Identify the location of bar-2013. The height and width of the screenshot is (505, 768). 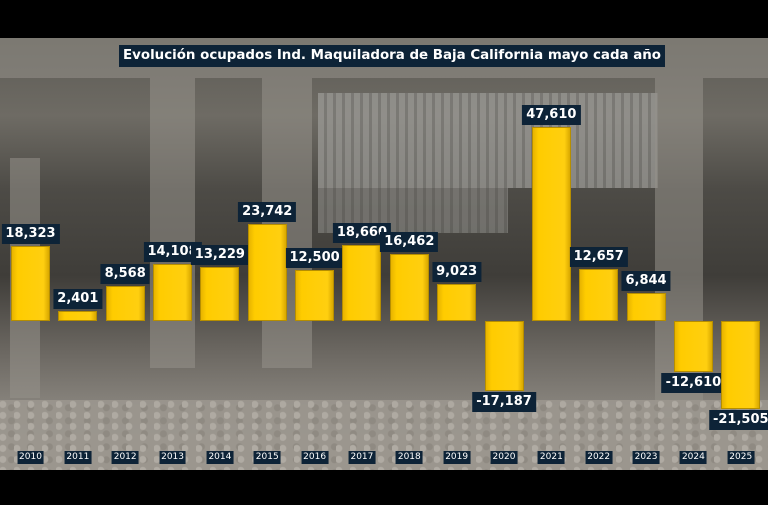
(173, 292).